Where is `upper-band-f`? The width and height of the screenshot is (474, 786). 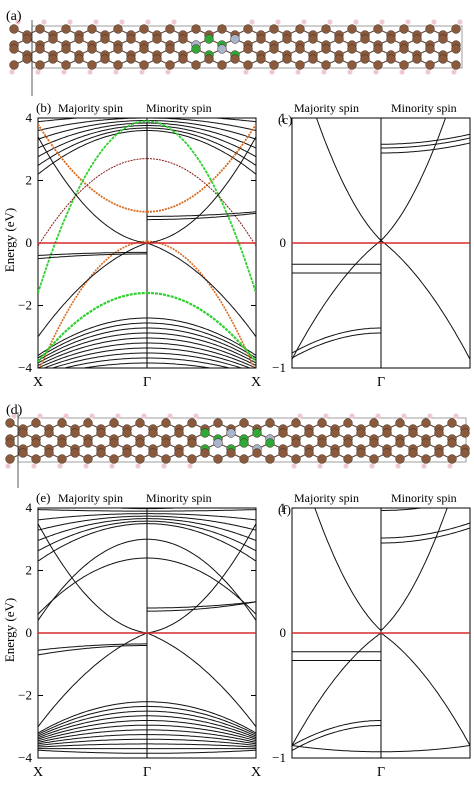
upper-band-f is located at coordinates (425, 535).